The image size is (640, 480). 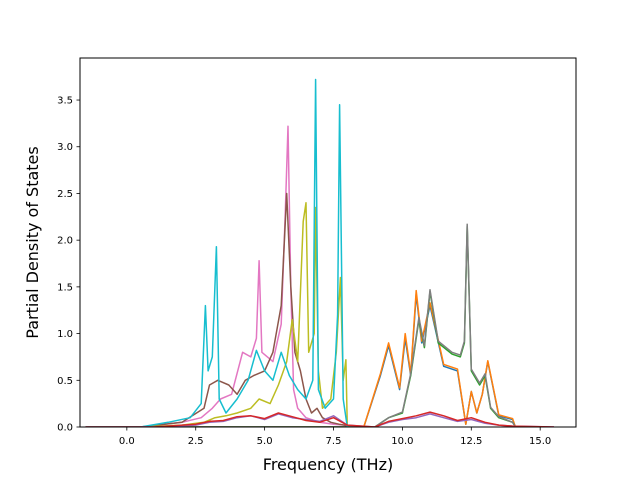 I want to click on y-tick-label: 0.5, so click(x=65, y=381).